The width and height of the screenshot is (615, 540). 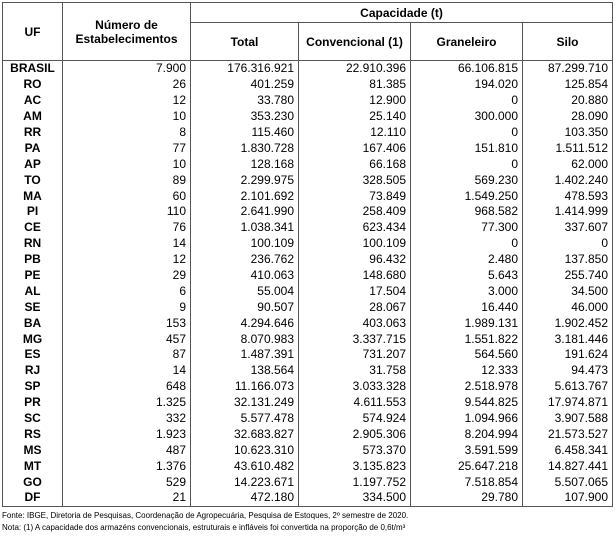 I want to click on table-row: RJ 14 138.564 31.758 12.333 94.473, so click(x=307, y=370).